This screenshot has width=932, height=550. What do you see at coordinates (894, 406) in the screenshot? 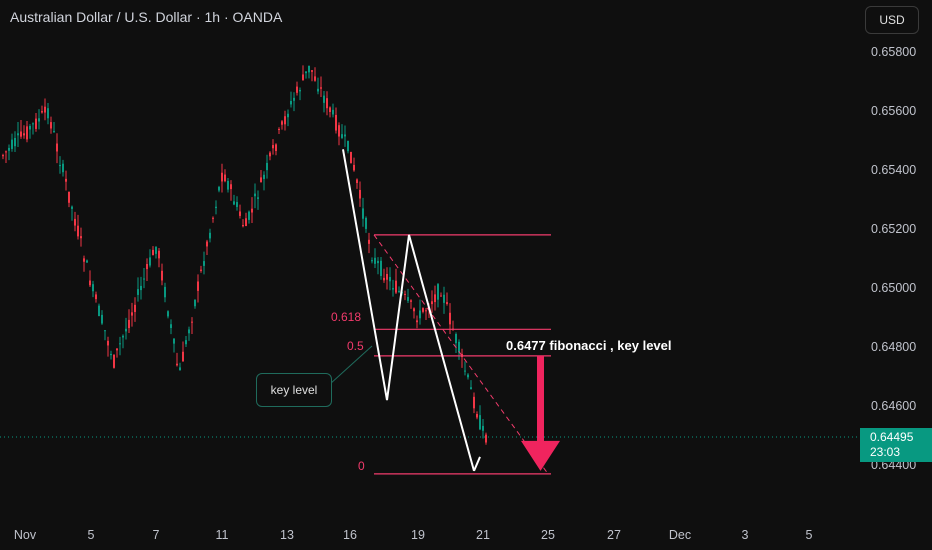
I see `y-tick-label: 0.64600` at bounding box center [894, 406].